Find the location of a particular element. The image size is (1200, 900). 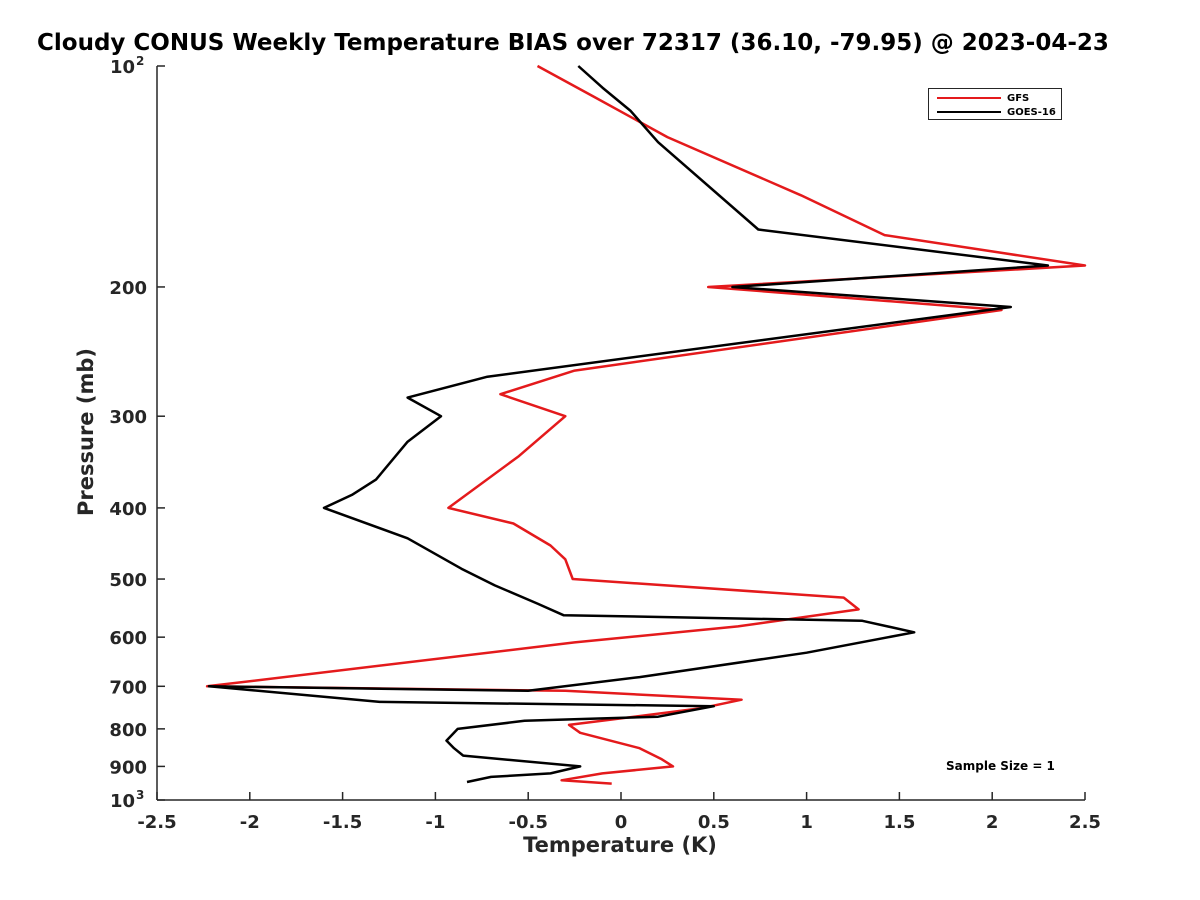

x-tick-label: -0.5 is located at coordinates (528, 822).